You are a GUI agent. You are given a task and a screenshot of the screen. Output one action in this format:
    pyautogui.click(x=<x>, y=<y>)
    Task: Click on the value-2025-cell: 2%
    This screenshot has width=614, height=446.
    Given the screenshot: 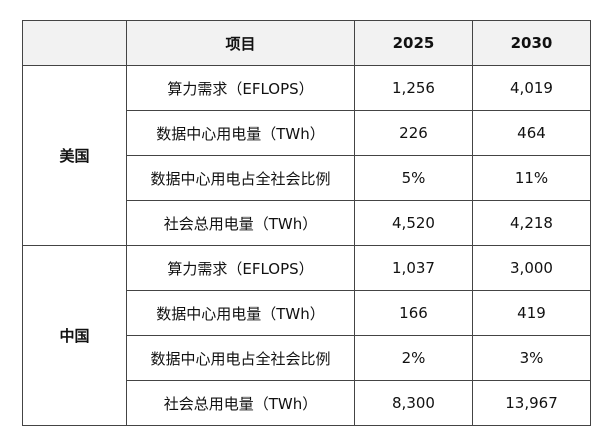 What is the action you would take?
    pyautogui.click(x=413, y=358)
    